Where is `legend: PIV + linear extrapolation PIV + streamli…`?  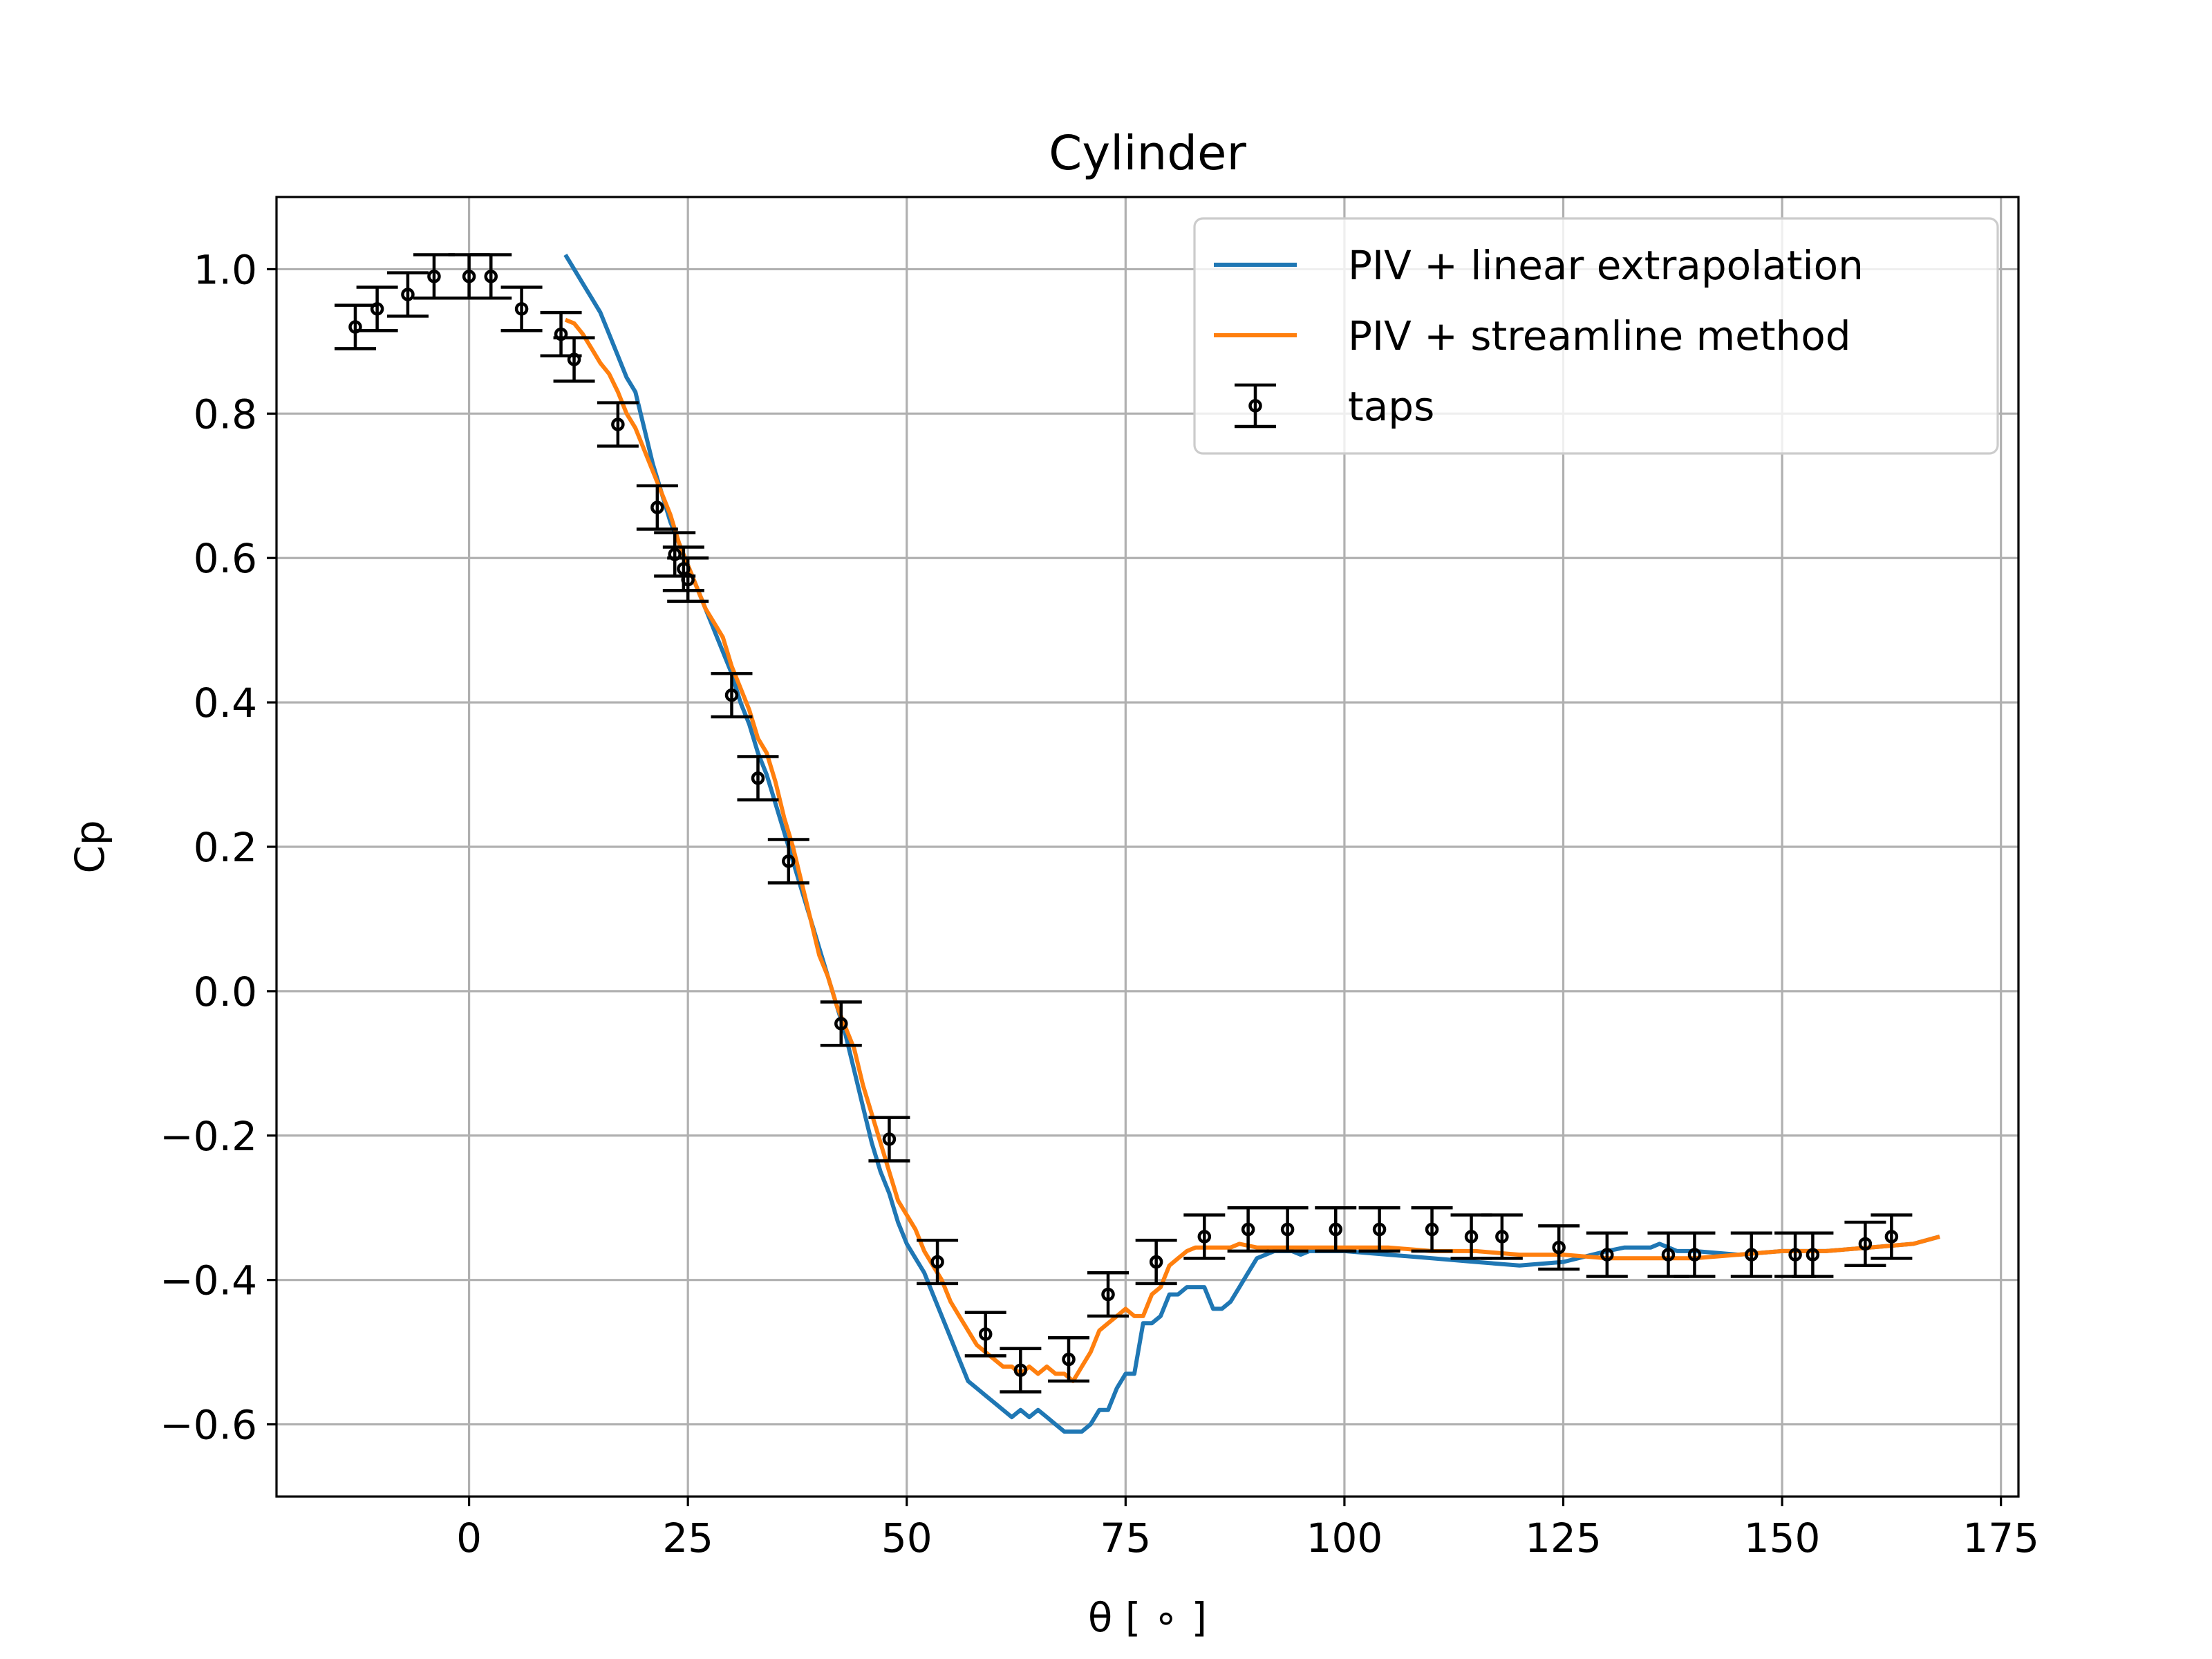
legend: PIV + linear extrapolation PIV + streamli… is located at coordinates (1596, 336).